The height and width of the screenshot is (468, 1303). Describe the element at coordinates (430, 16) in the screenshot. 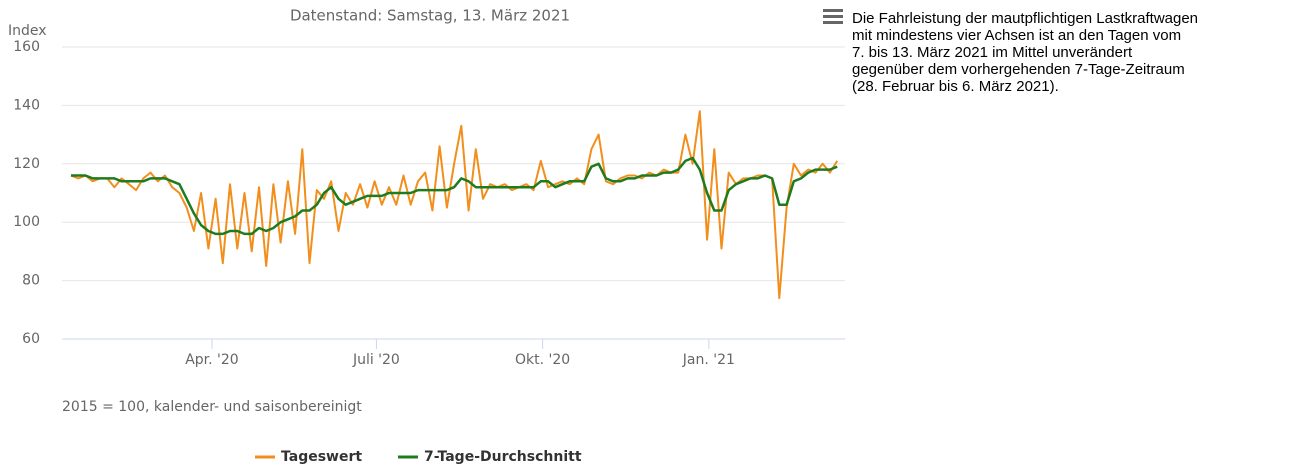

I see `chart-subtitle: Datenstand: Samstag, 13. März 2021` at that location.